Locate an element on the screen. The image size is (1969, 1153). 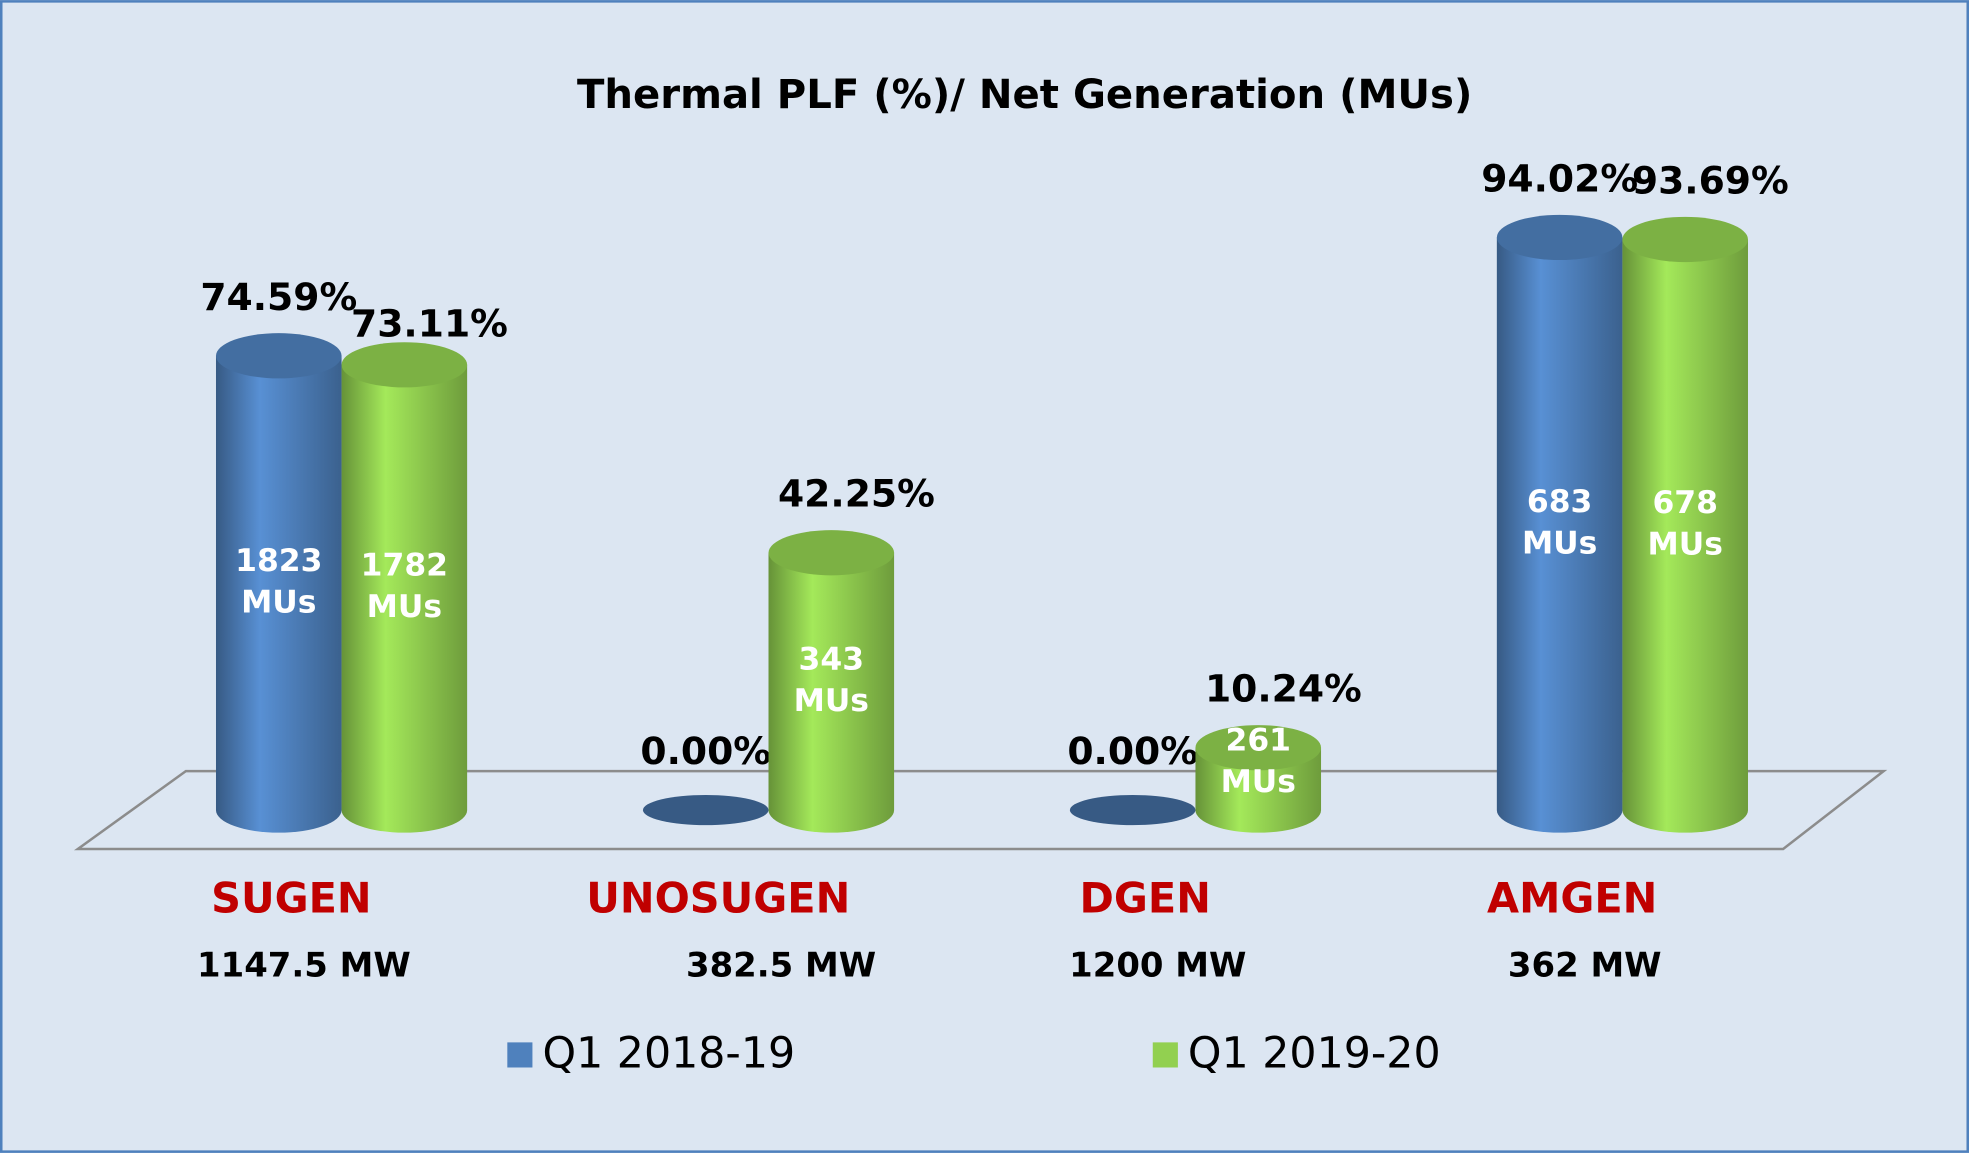
category-label: DGEN is located at coordinates (1145, 899).